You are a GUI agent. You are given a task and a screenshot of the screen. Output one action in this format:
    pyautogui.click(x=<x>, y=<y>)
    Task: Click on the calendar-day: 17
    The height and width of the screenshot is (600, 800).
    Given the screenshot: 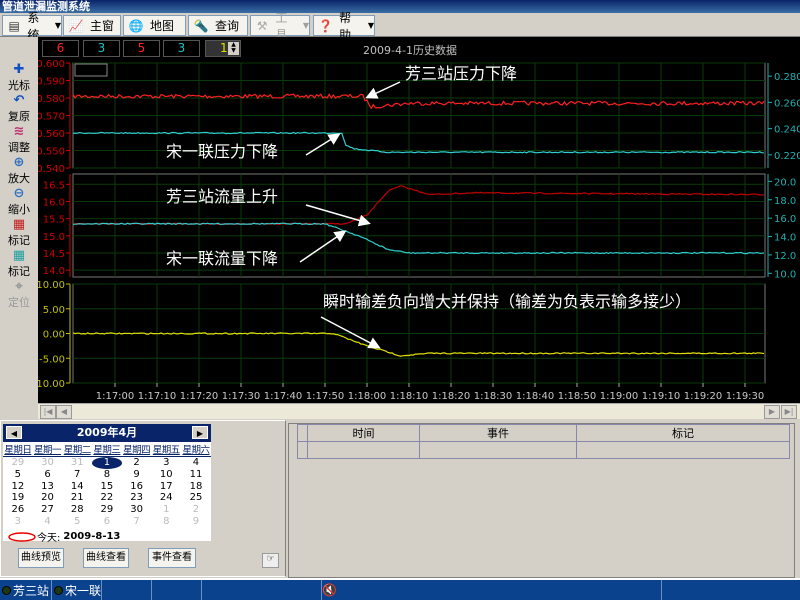 What is the action you would take?
    pyautogui.click(x=166, y=486)
    